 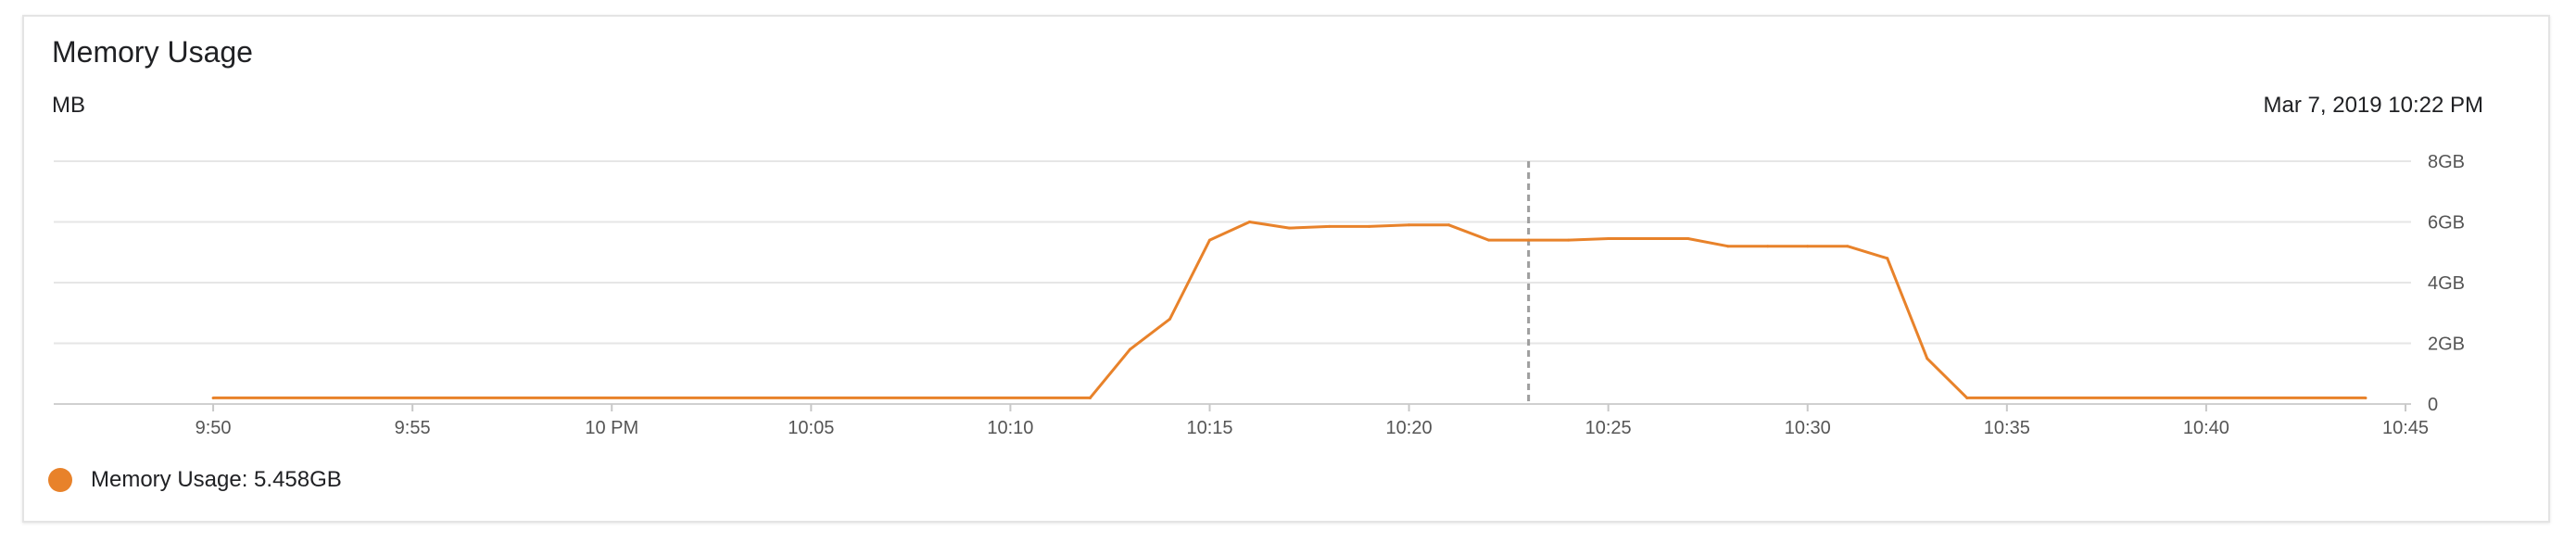 What do you see at coordinates (811, 428) in the screenshot?
I see `x-tick-label: 10:05` at bounding box center [811, 428].